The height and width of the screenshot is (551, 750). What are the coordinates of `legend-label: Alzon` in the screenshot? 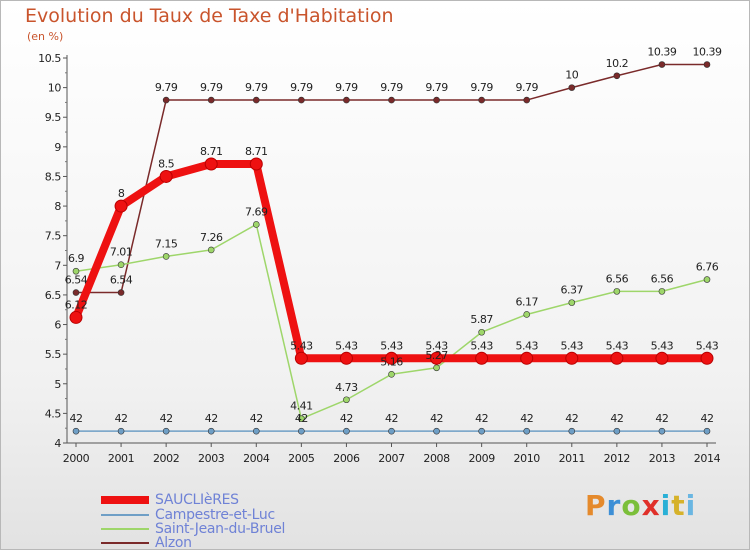 It's located at (173, 543).